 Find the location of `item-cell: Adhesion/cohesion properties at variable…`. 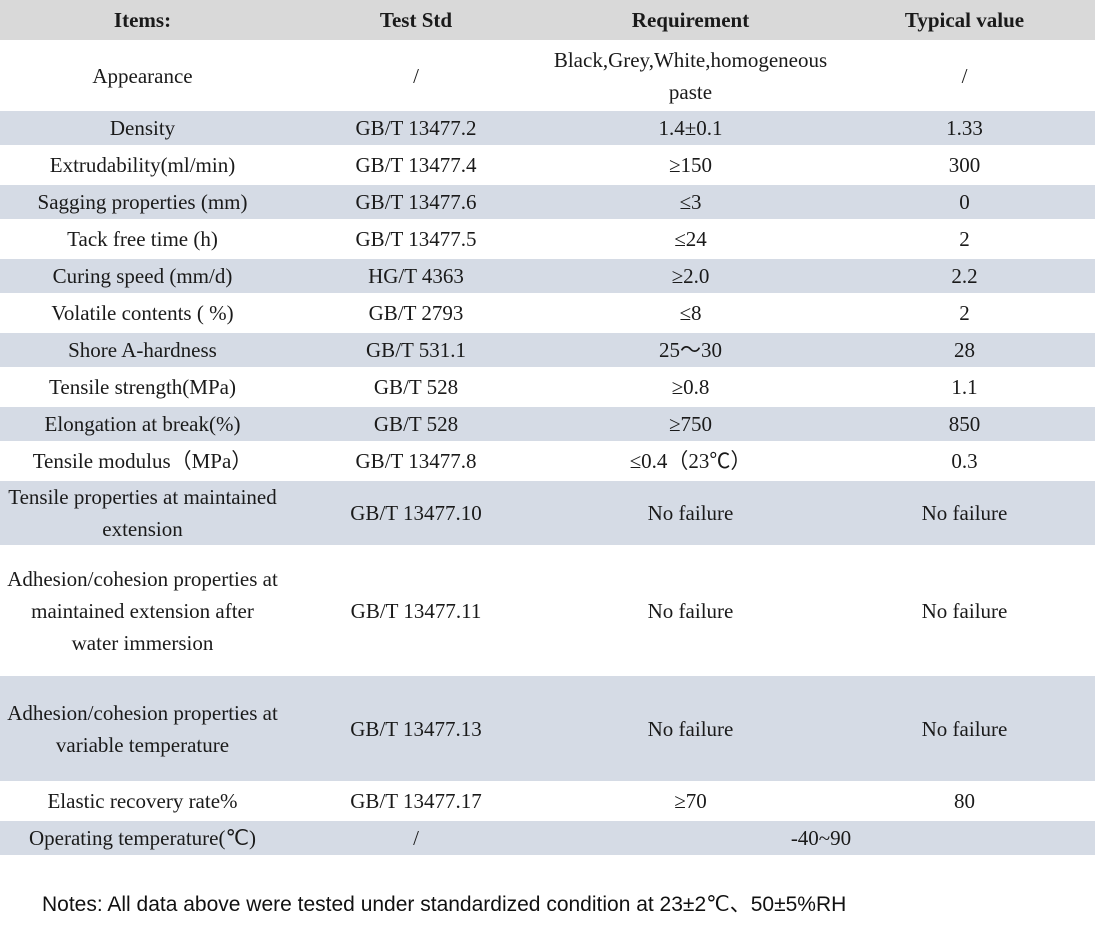

item-cell: Adhesion/cohesion properties at variable… is located at coordinates (142, 729).